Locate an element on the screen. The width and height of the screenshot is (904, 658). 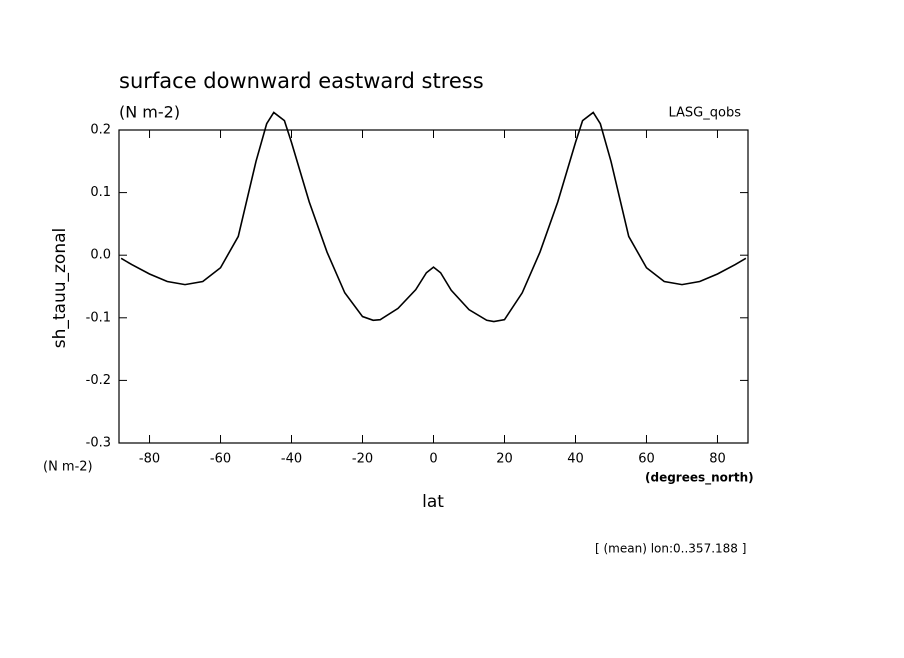
chart-title: surface downward eastward stress is located at coordinates (301, 81).